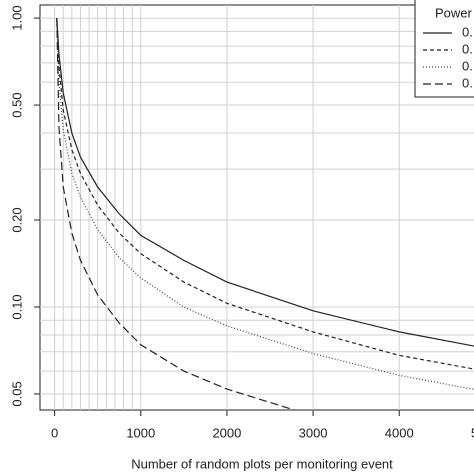 Image resolution: width=474 pixels, height=474 pixels. Describe the element at coordinates (16, 306) in the screenshot. I see `y-tick-label: 0.10` at that location.